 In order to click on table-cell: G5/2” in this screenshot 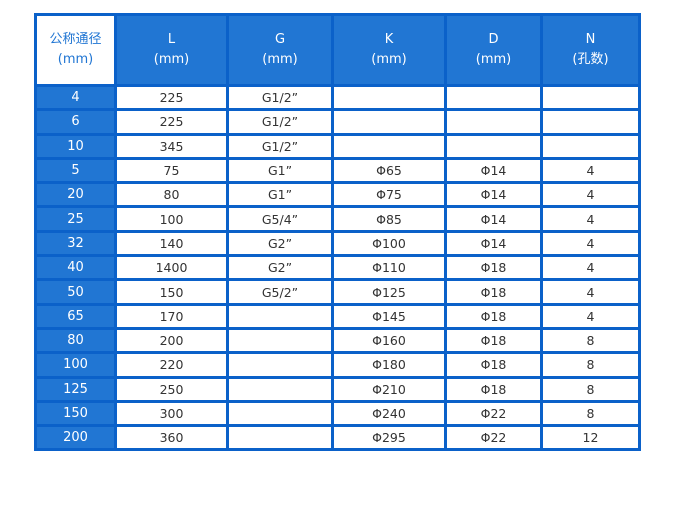, I will do `click(280, 292)`.